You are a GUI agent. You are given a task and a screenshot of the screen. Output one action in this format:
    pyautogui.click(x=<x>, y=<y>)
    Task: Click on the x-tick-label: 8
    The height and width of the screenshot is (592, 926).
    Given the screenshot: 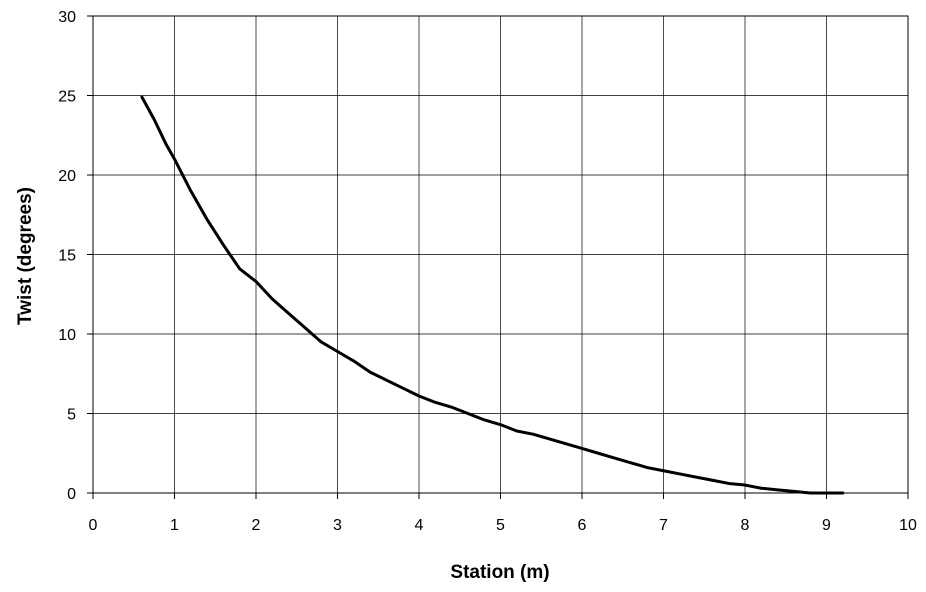 What is the action you would take?
    pyautogui.click(x=745, y=525)
    